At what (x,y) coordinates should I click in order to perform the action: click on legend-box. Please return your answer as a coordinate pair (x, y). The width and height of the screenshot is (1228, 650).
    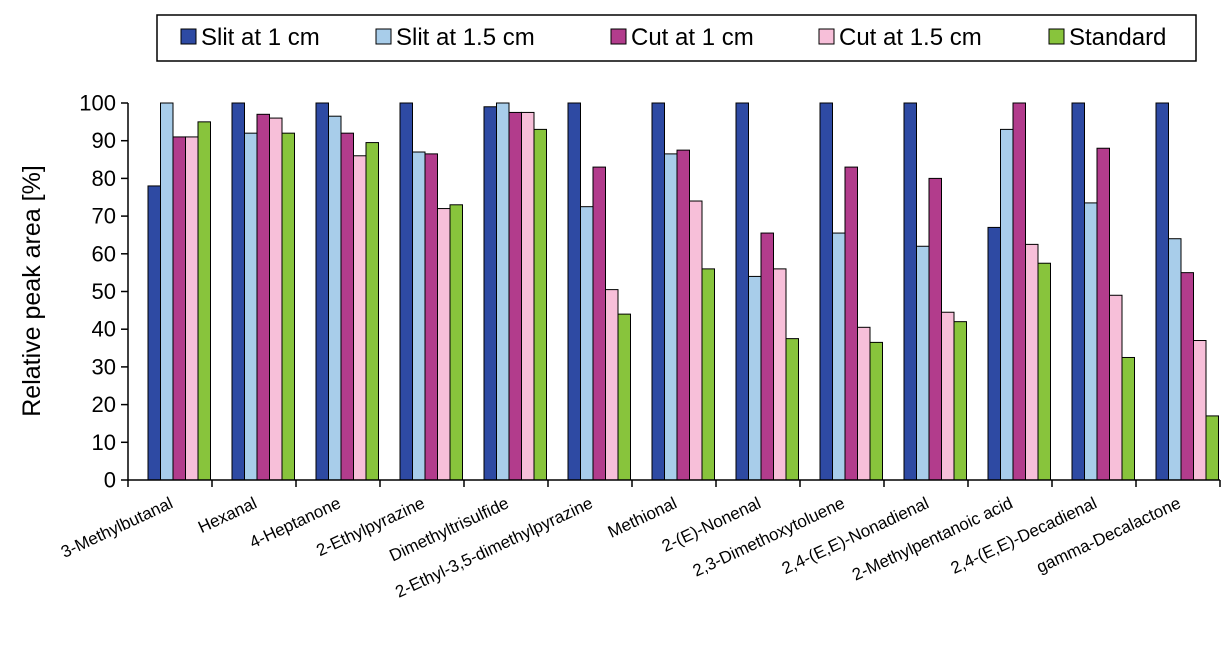
    Looking at the image, I should click on (676, 38).